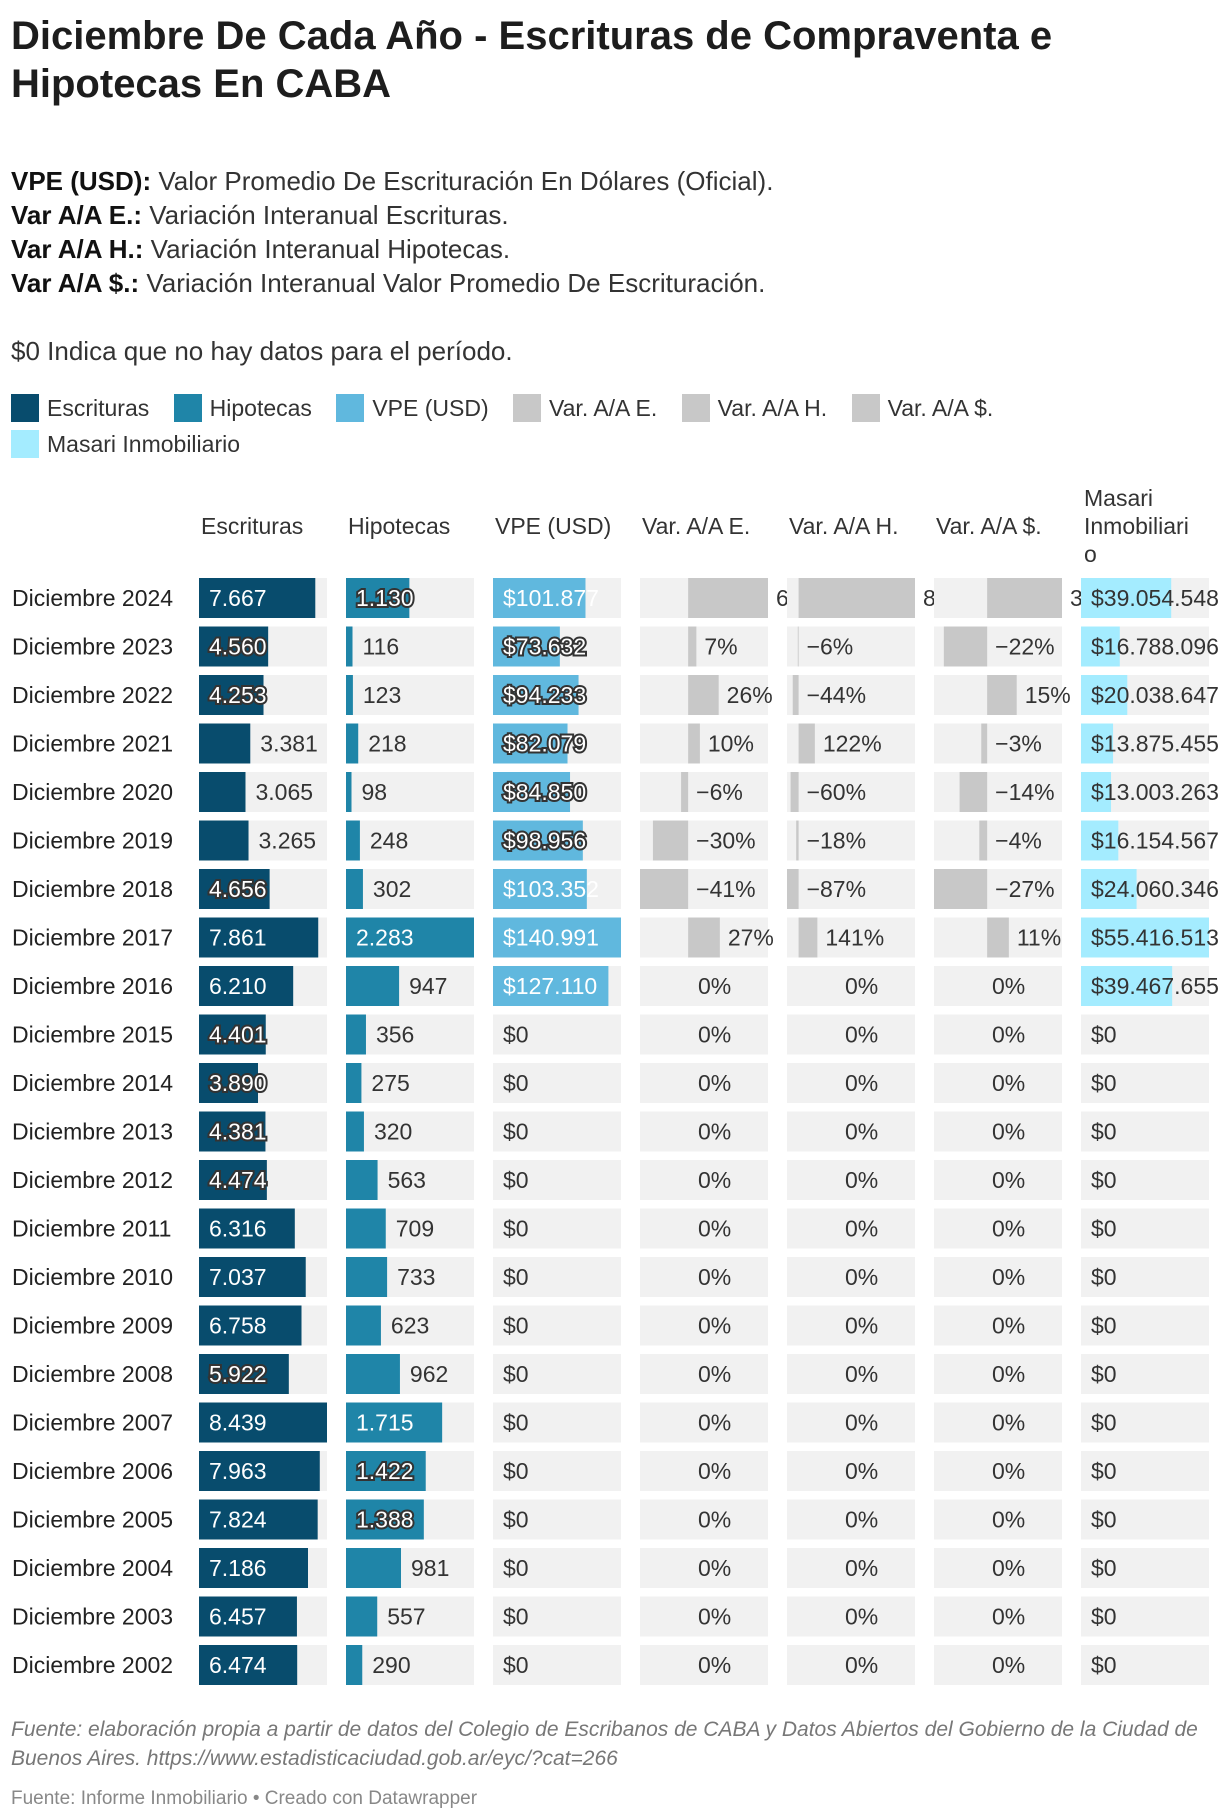  Describe the element at coordinates (92, 744) in the screenshot. I see `row-label: Diciembre 2021` at that location.